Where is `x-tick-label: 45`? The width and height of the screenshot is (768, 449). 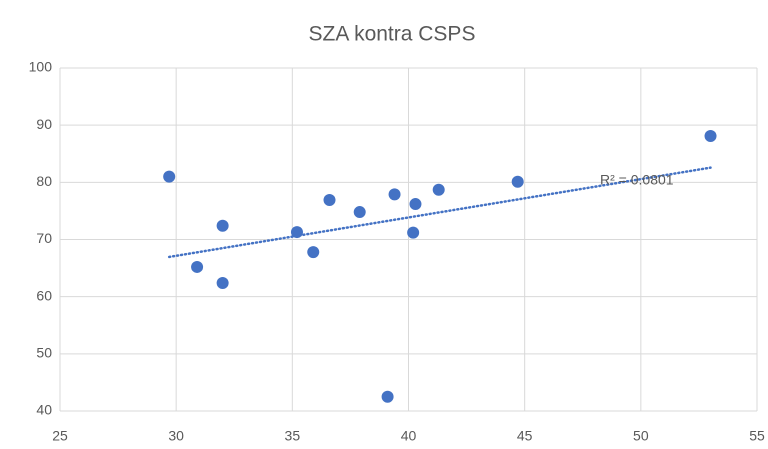
x-tick-label: 45 is located at coordinates (525, 436).